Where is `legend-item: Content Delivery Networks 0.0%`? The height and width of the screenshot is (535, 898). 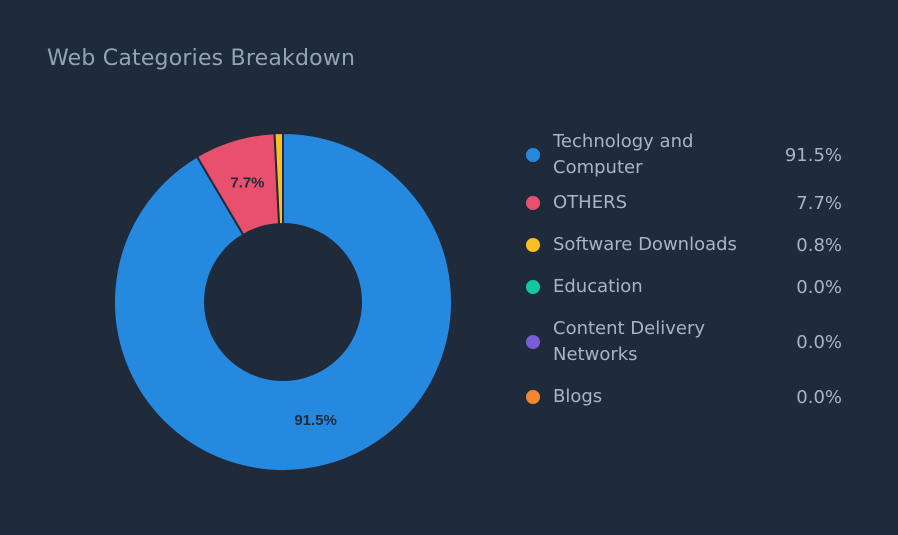
legend-item: Content Delivery Networks 0.0% is located at coordinates (691, 342).